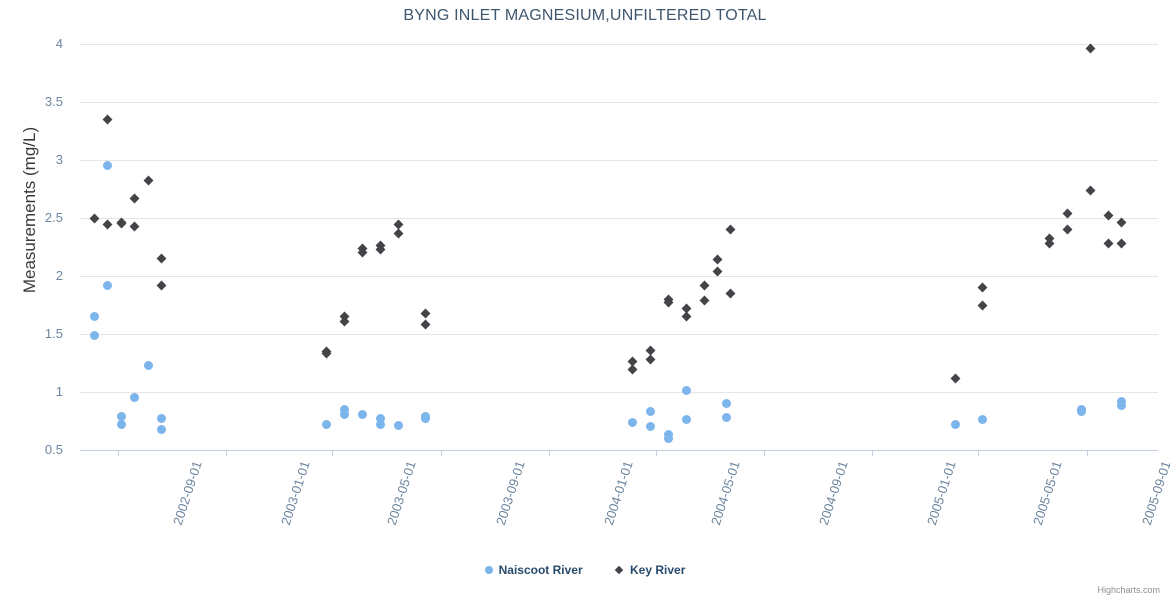  Describe the element at coordinates (53, 449) in the screenshot. I see `y-axis-tick-label: 0.5` at that location.